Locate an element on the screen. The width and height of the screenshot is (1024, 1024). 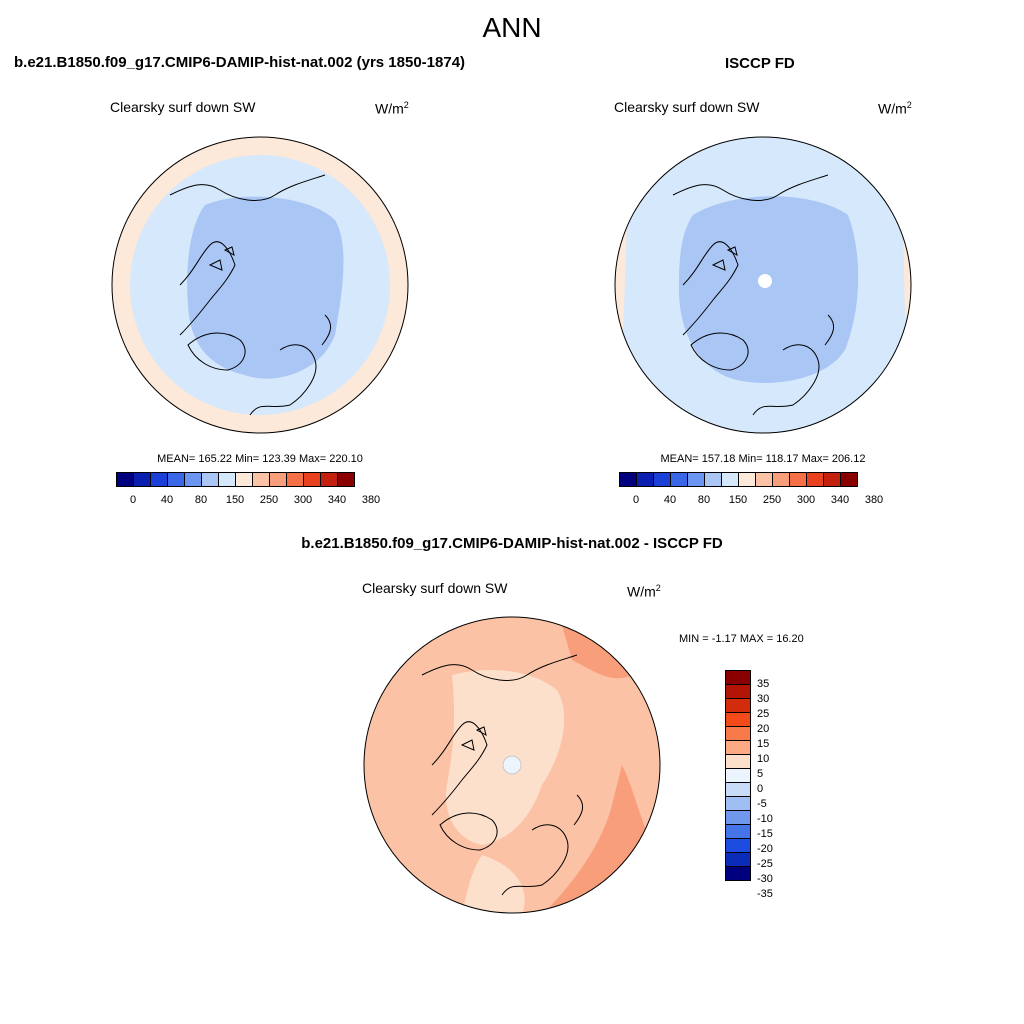
panel2-colorbar is located at coordinates (738, 479).